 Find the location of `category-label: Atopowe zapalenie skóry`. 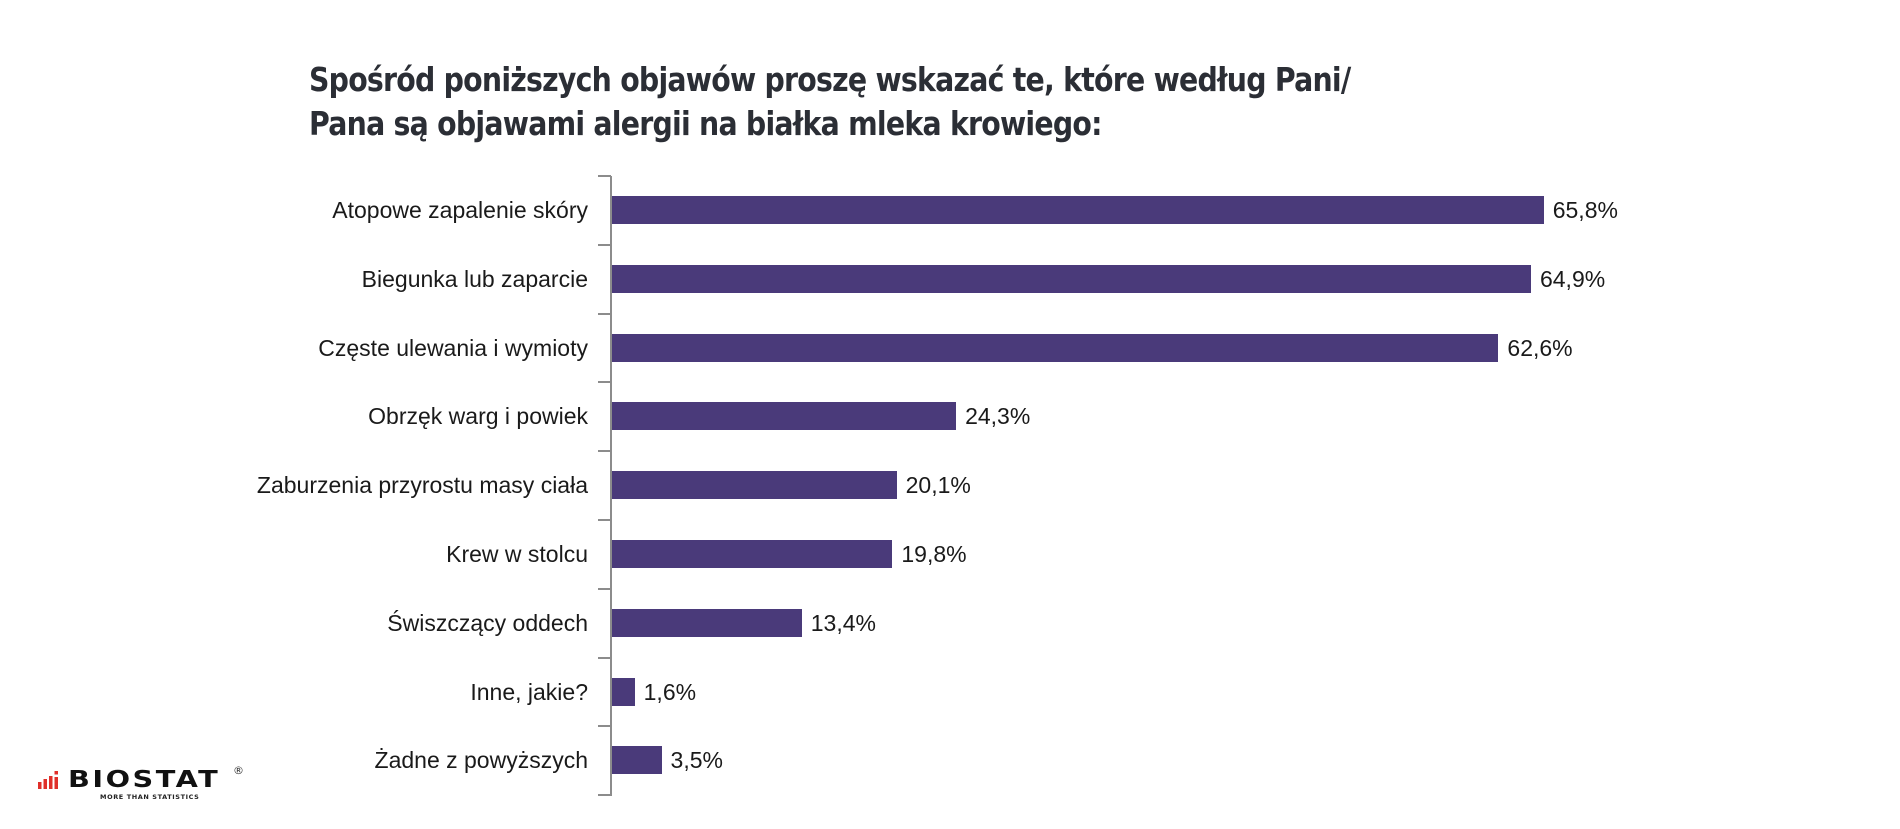

category-label: Atopowe zapalenie skóry is located at coordinates (460, 210).